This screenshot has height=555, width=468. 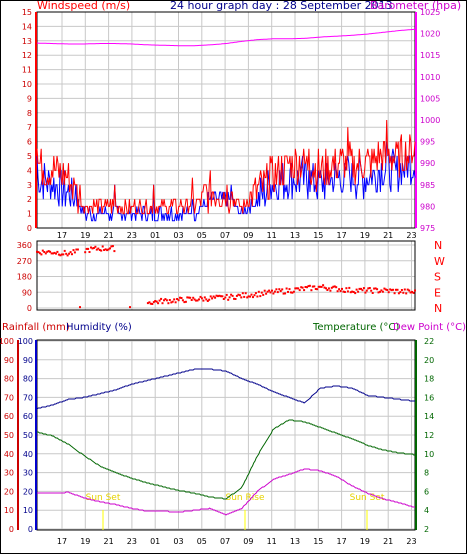 What do you see at coordinates (27, 26) in the screenshot?
I see `windspeed-tick-label: 14` at bounding box center [27, 26].